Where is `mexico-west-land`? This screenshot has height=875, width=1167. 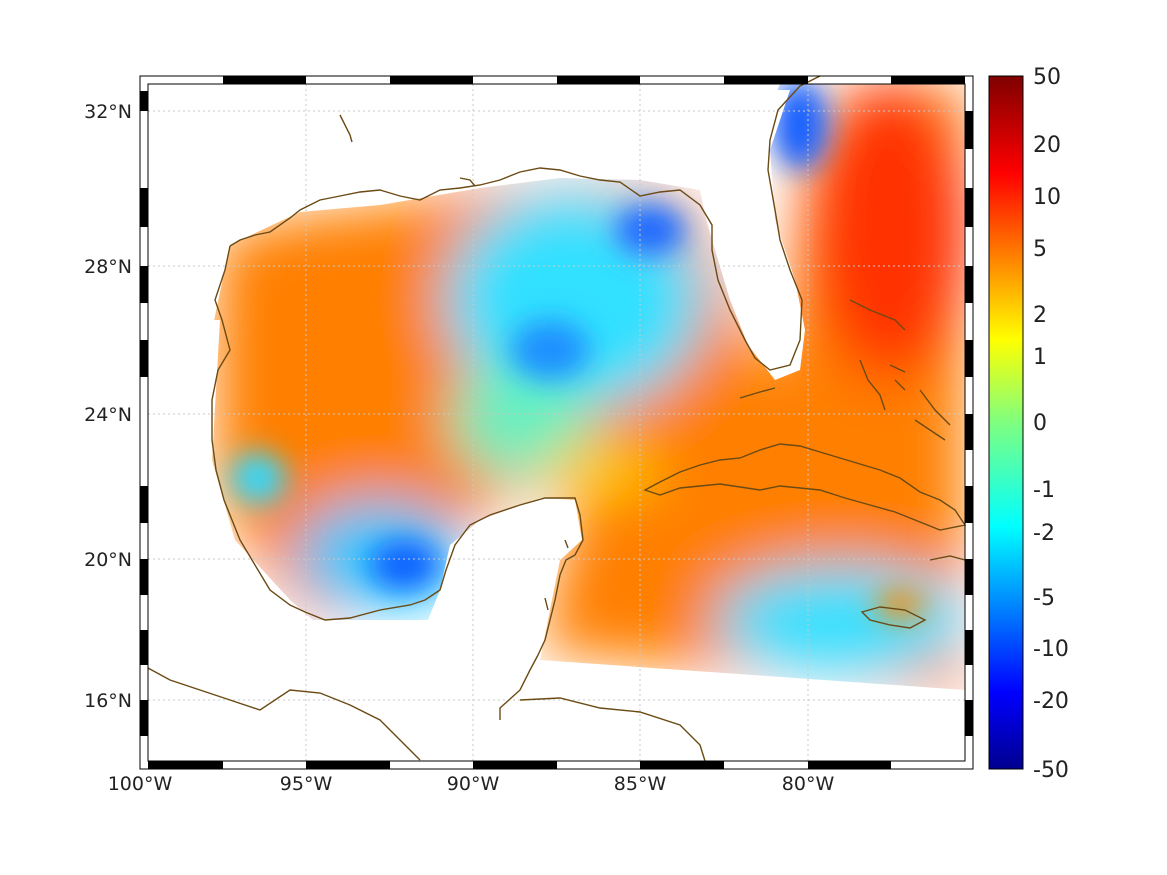
mexico-west-land is located at coordinates (231, 490).